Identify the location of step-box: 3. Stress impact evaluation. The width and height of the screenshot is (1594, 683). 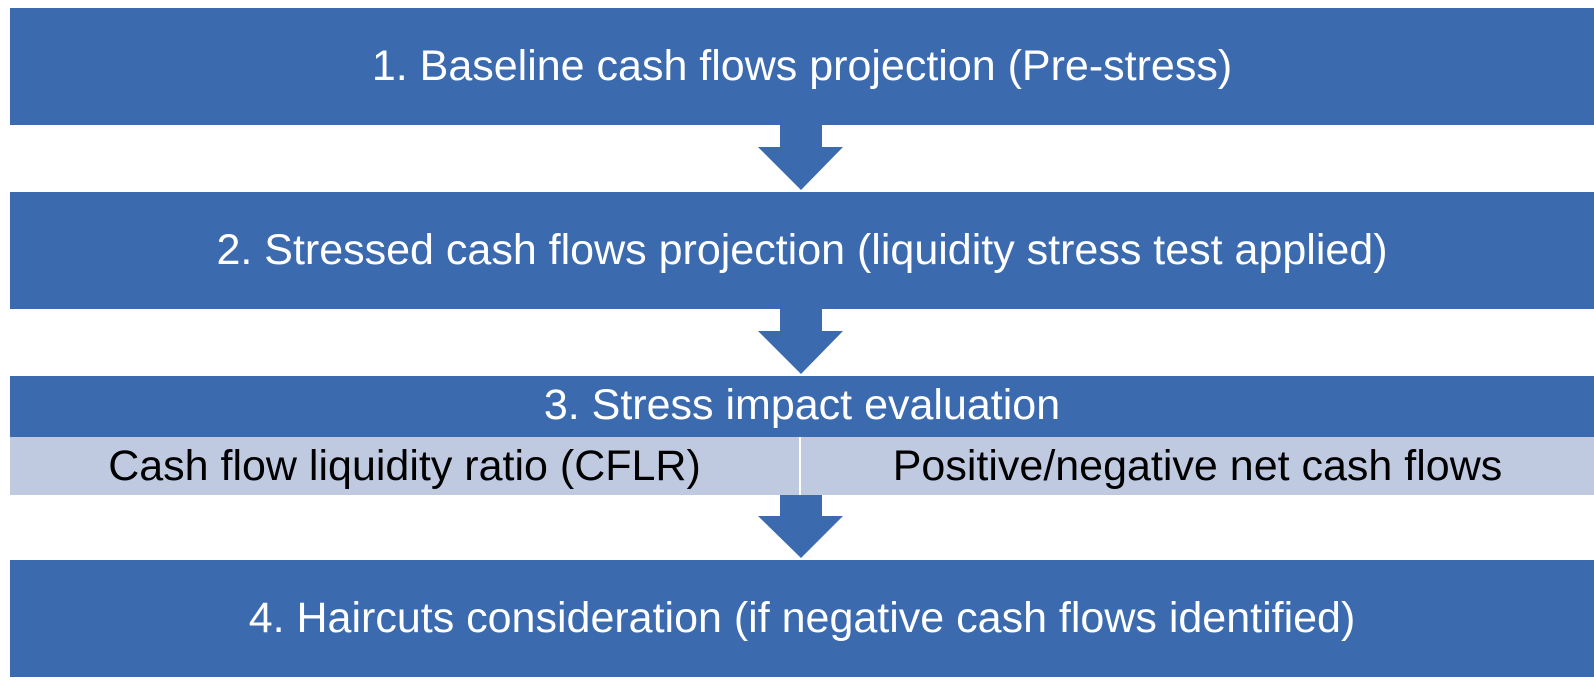
(802, 406).